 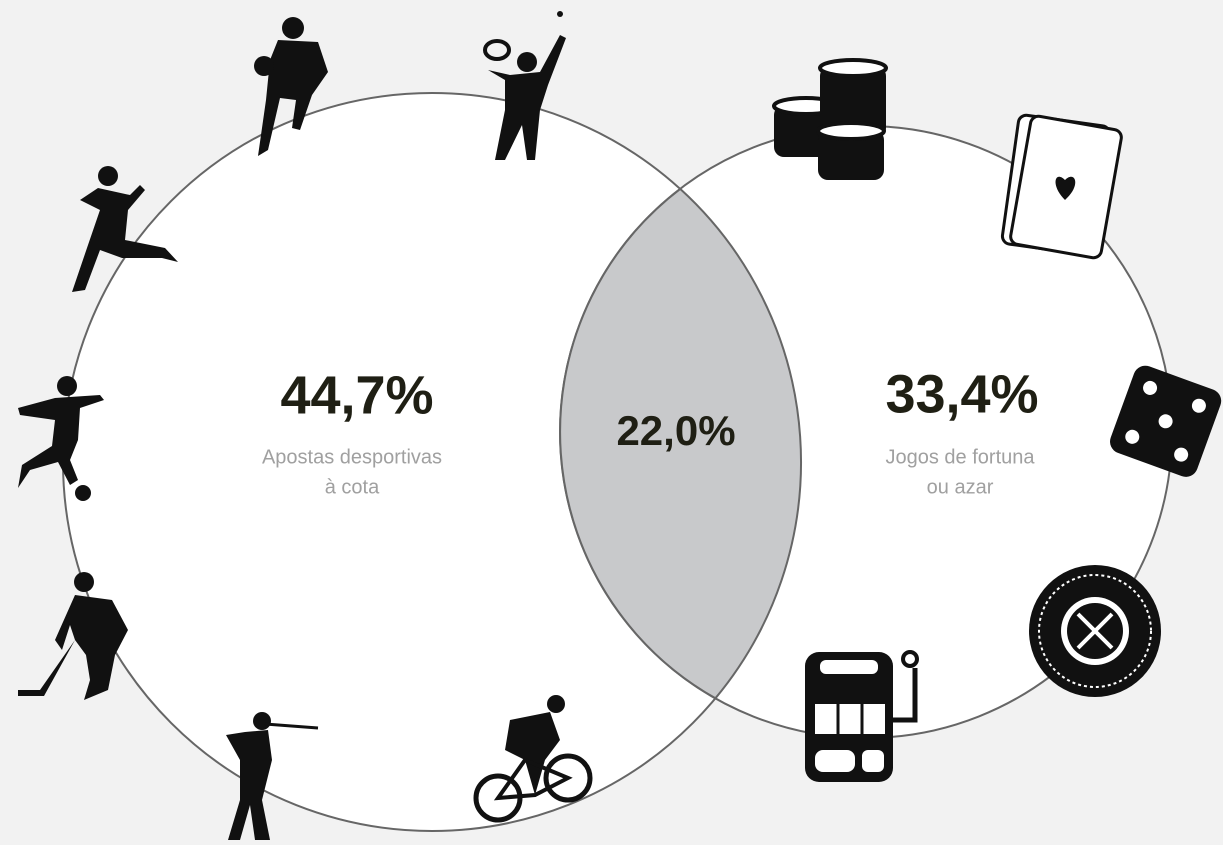 I want to click on slot-machine, so click(x=862, y=716).